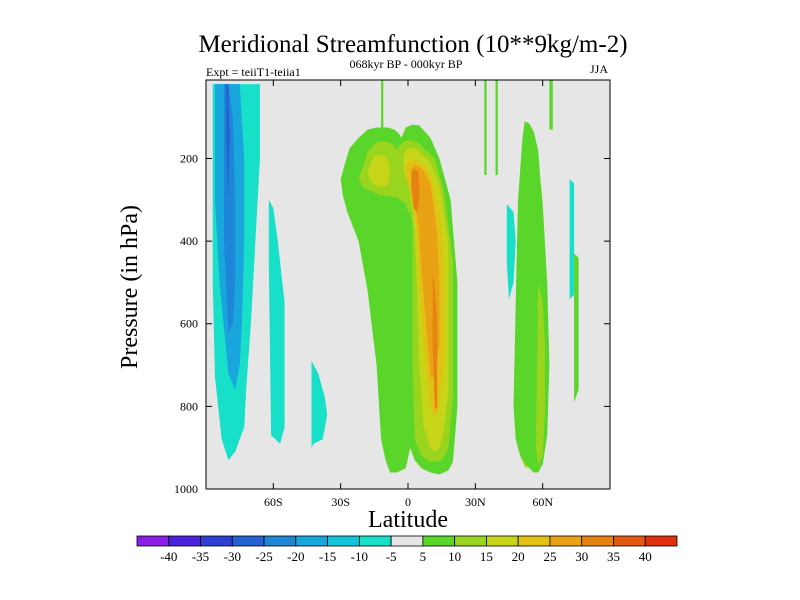 Image resolution: width=800 pixels, height=600 pixels. I want to click on y-axis-label: Pressure (in hPa), so click(130, 287).